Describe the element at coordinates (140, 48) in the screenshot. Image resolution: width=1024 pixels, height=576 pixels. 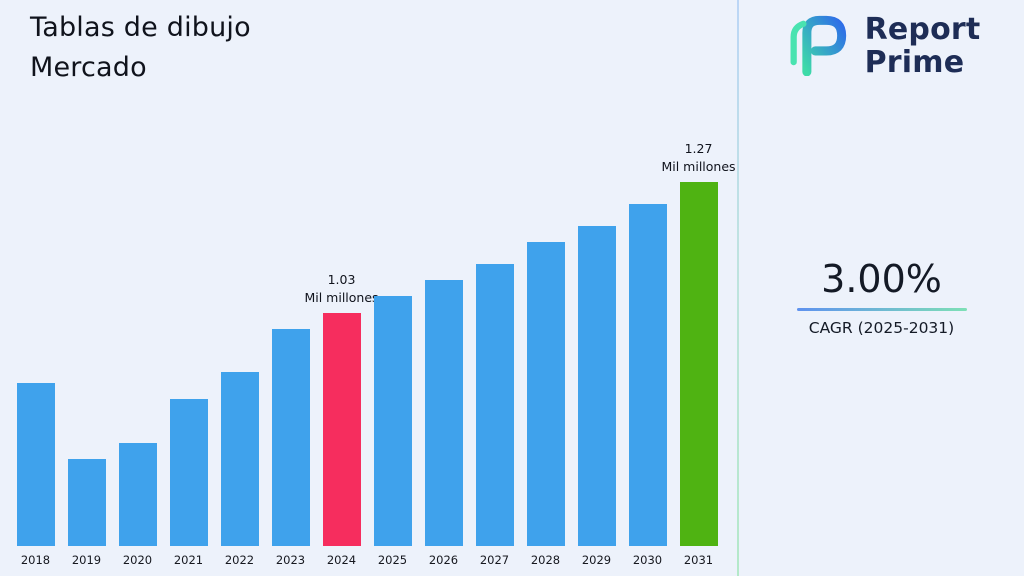
I see `page-title: Tablas de dibujo Mercado` at that location.